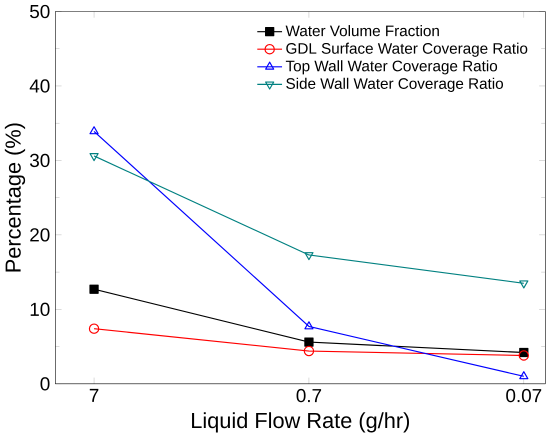 Image resolution: width=547 pixels, height=437 pixels. I want to click on legend-label: Top Wall Water Coverage Ratio, so click(392, 67).